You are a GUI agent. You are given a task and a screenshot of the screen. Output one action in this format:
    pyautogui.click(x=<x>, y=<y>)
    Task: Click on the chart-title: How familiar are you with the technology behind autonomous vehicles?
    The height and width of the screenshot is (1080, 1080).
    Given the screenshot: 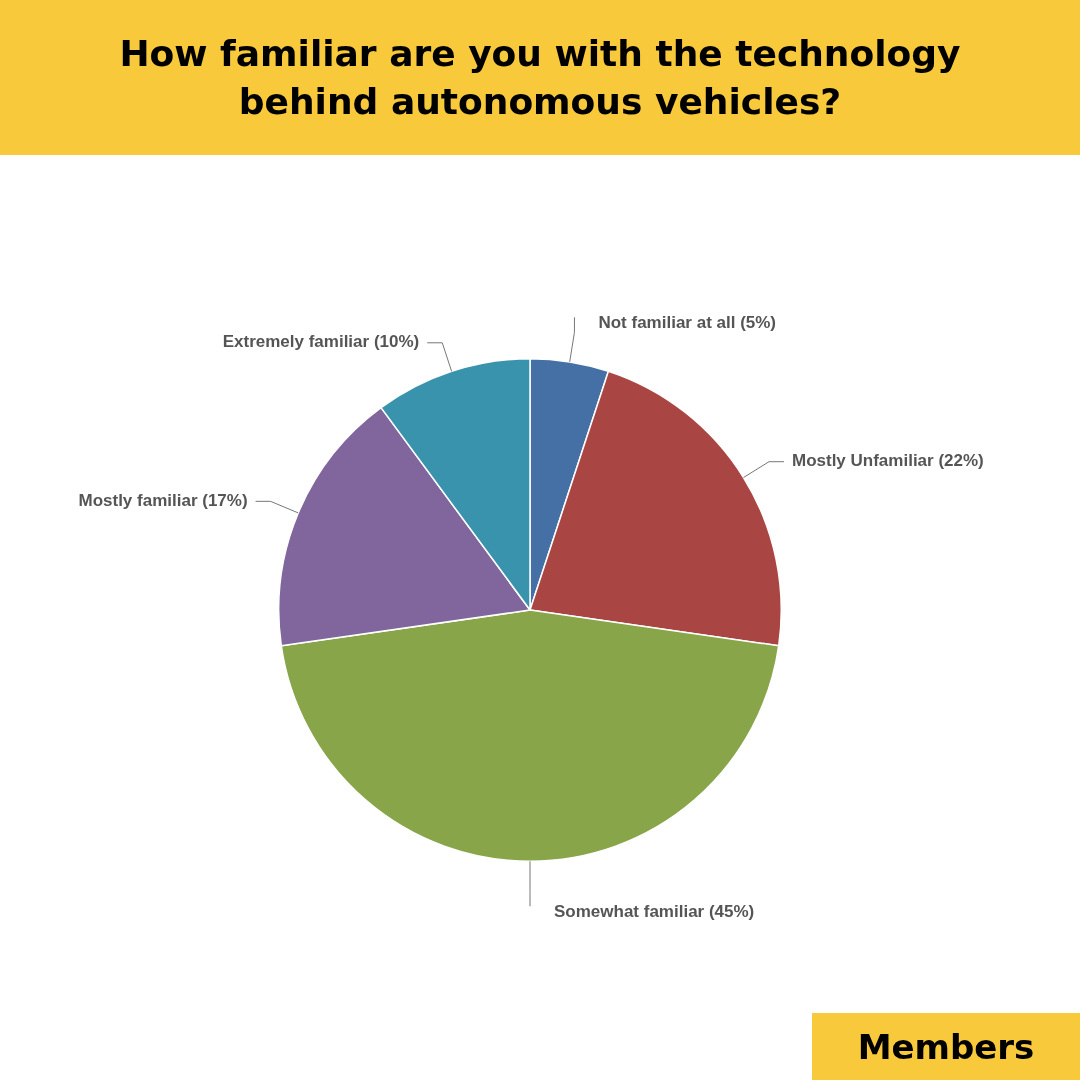 What is the action you would take?
    pyautogui.click(x=540, y=77)
    